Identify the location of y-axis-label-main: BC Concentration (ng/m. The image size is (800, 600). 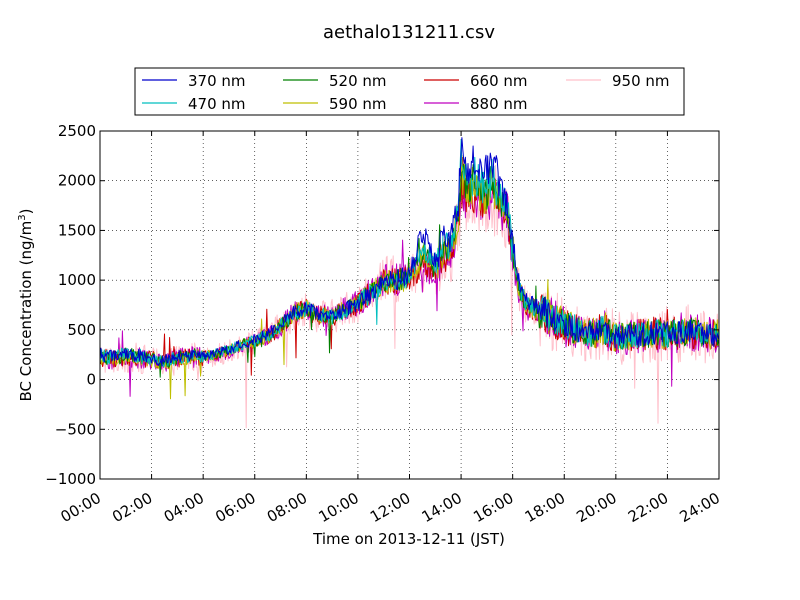
(26, 311).